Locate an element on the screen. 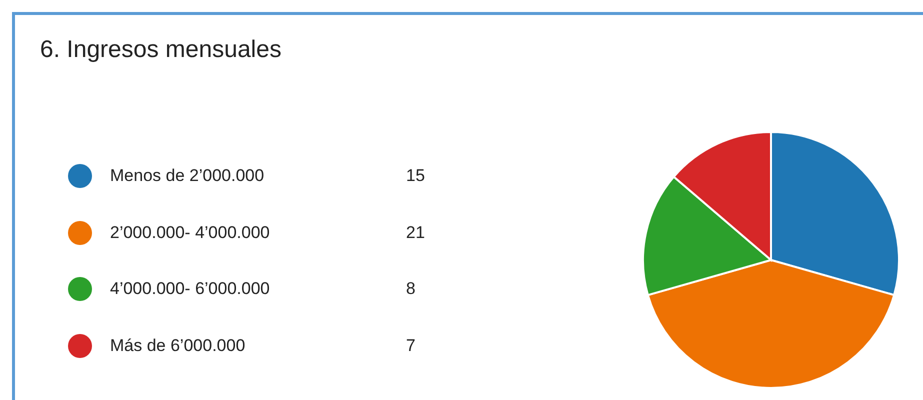 The image size is (923, 400). chart-title: 6. Ingresos mensuales is located at coordinates (161, 50).